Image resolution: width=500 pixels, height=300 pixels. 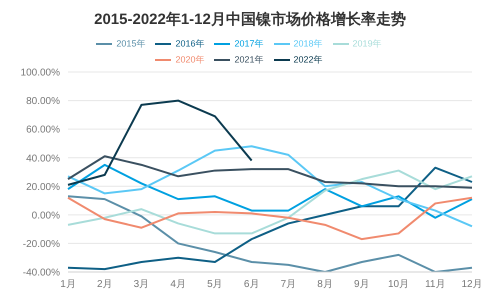 I want to click on x-tick-label: 12月, so click(x=472, y=284).